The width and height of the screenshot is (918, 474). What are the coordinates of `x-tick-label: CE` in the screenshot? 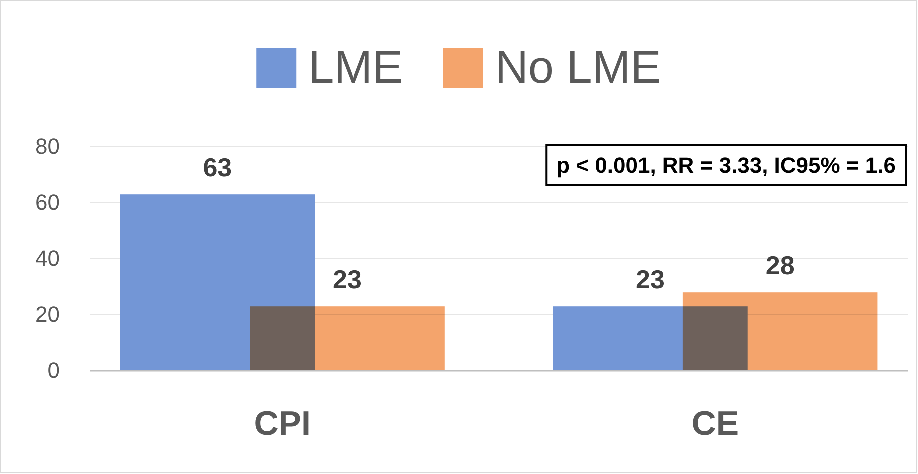 It's located at (716, 424).